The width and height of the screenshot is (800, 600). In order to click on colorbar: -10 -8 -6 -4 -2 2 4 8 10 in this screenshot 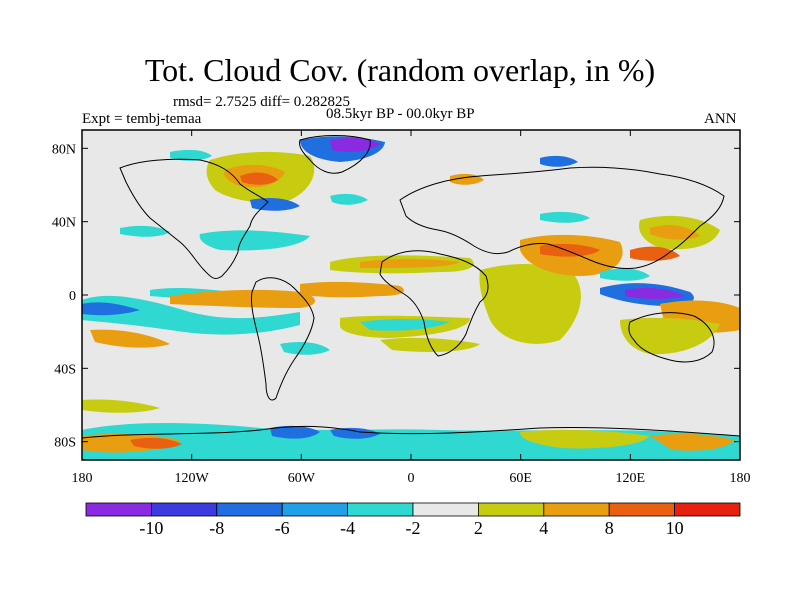, I will do `click(413, 520)`.